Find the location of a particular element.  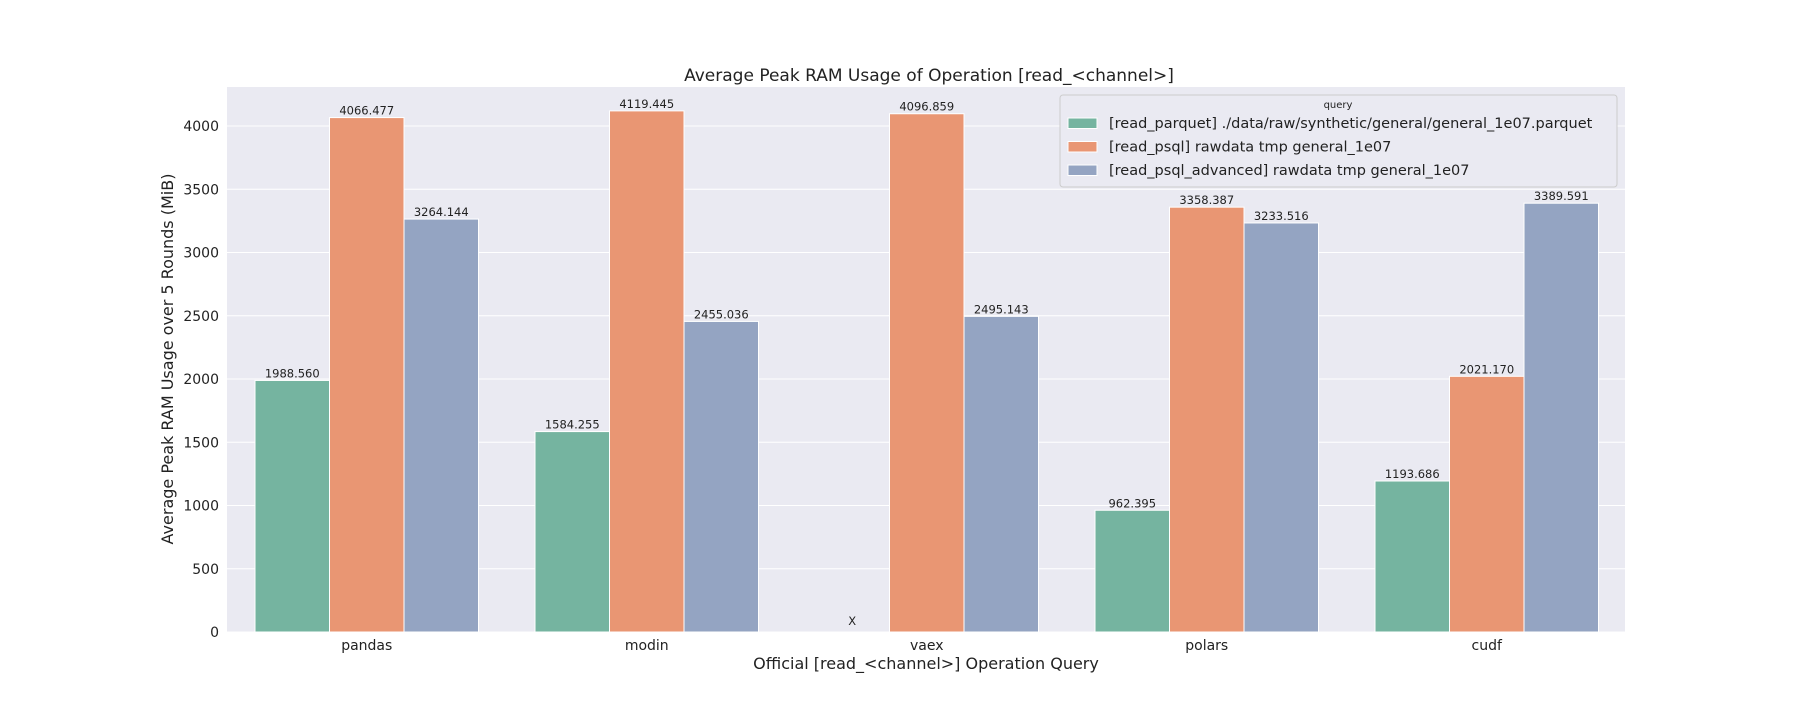

bar-value-label: 3264.144 is located at coordinates (441, 212).